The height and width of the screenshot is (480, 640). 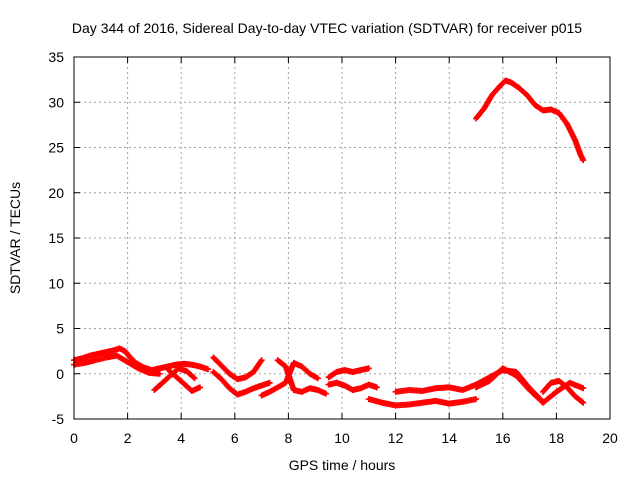 I want to click on y-tick-label: 10, so click(x=56, y=283).